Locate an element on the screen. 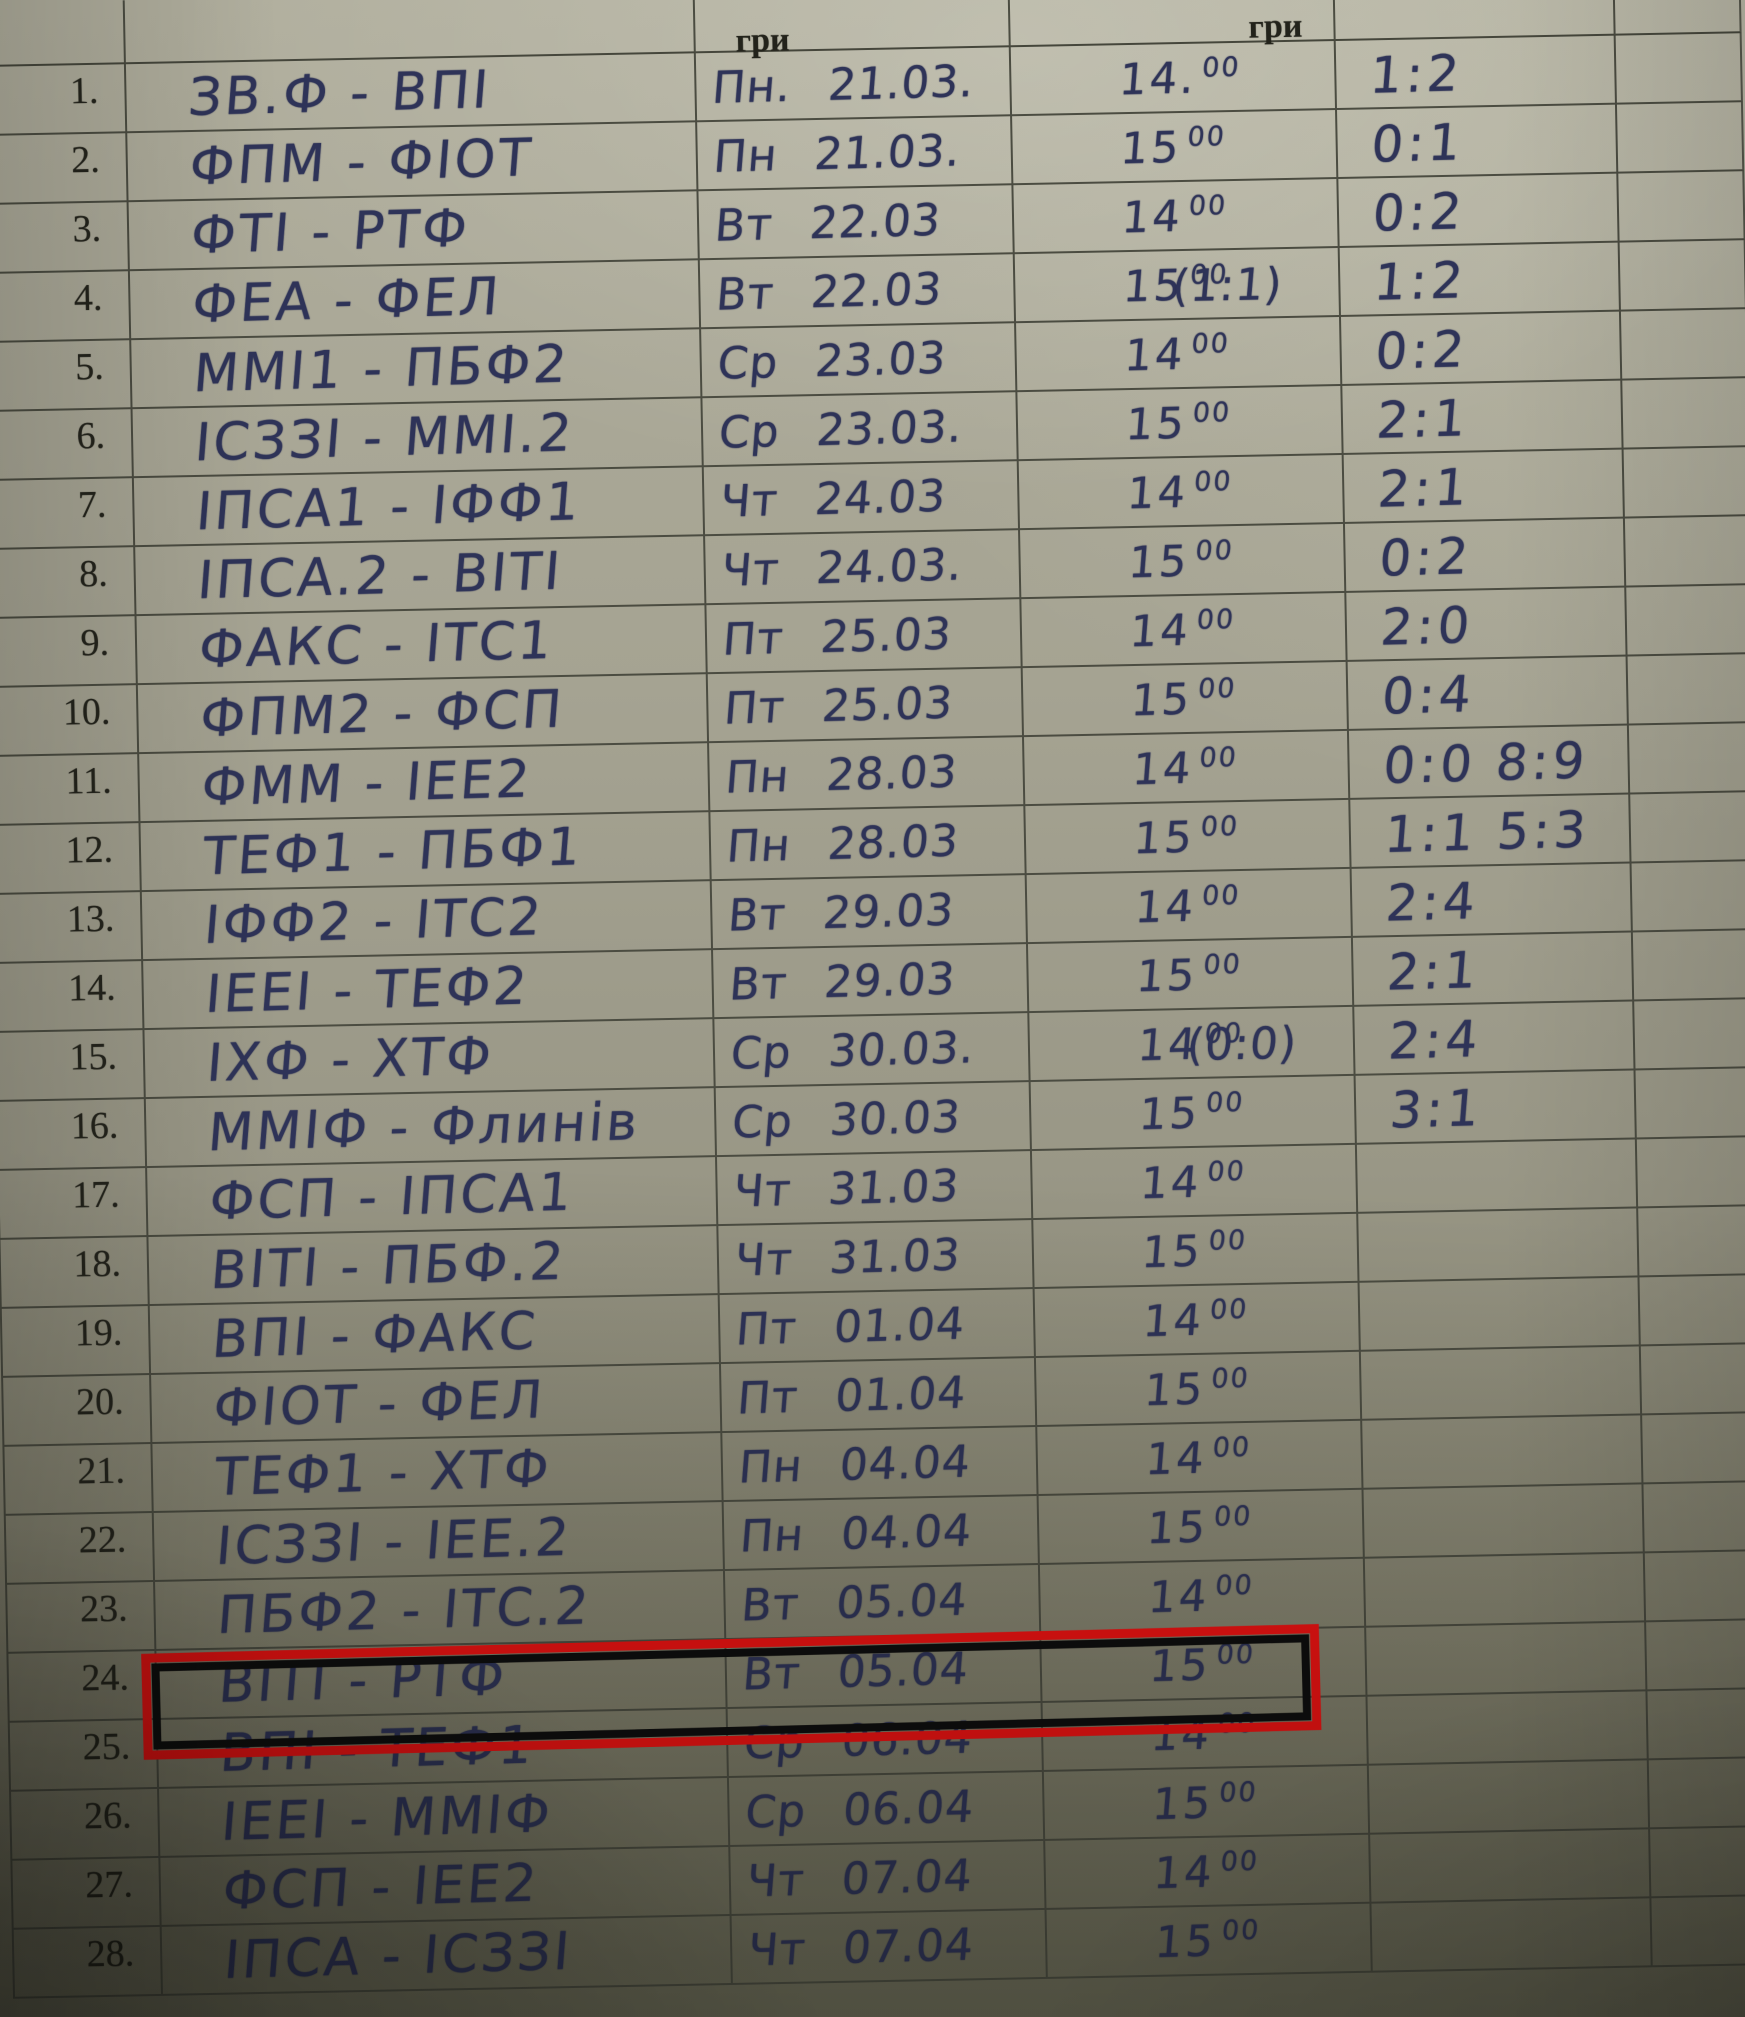  teams-cell: ФСП - ІЕЕ2 is located at coordinates (446, 1886).